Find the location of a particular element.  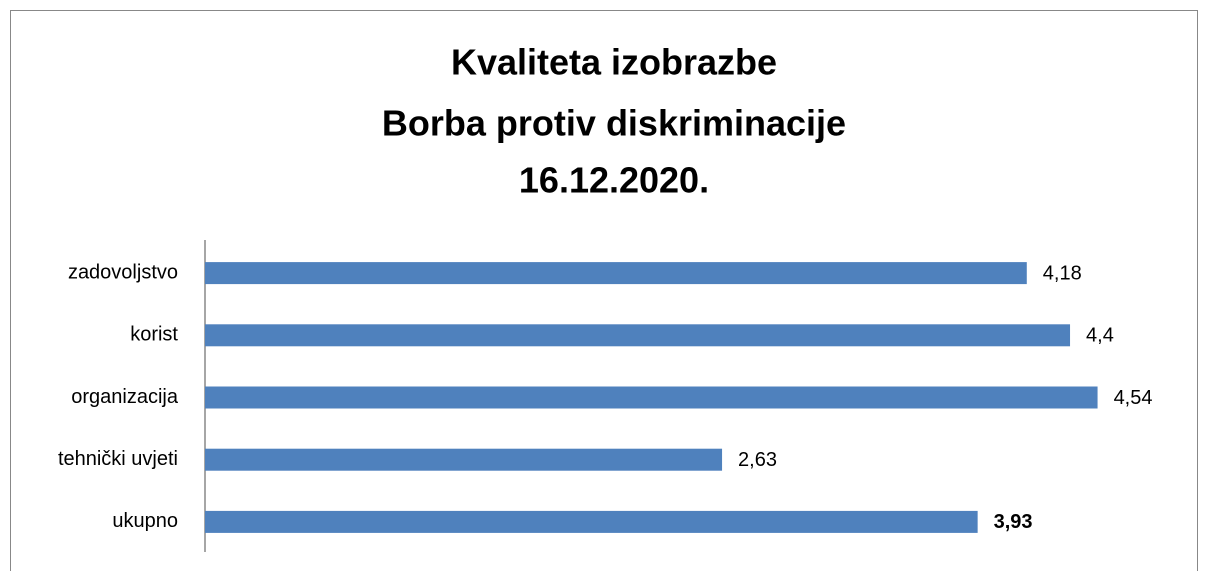

chart-title: Borba protiv diskriminacije is located at coordinates (614, 123).